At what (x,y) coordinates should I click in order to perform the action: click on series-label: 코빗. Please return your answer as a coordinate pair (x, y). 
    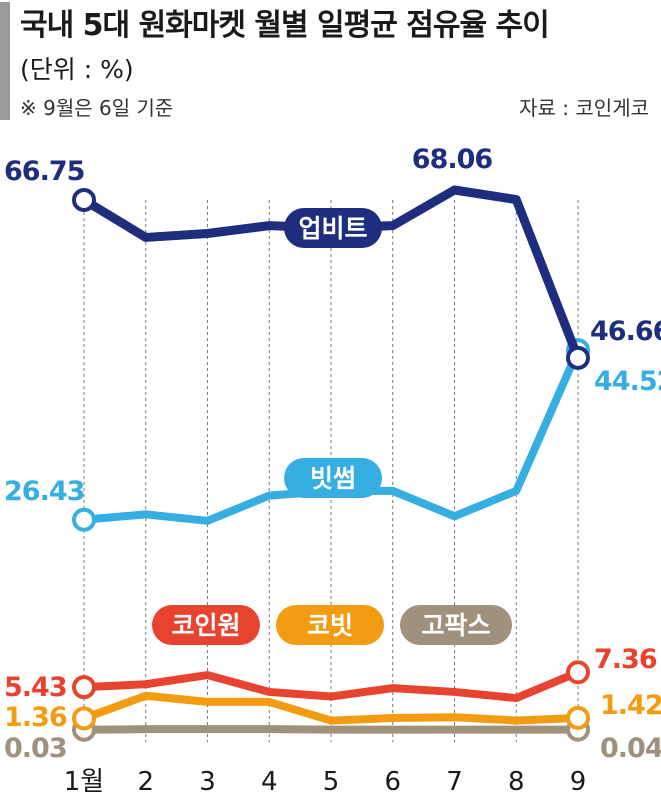
    Looking at the image, I should click on (330, 625).